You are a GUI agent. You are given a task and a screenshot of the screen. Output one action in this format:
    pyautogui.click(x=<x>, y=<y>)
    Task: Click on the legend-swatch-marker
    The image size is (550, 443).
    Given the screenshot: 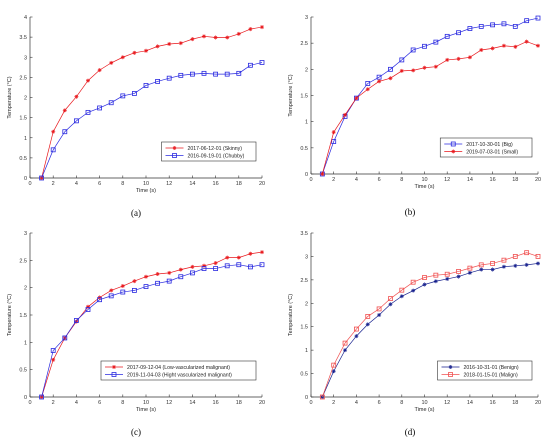 What is the action you would take?
    pyautogui.click(x=174, y=148)
    